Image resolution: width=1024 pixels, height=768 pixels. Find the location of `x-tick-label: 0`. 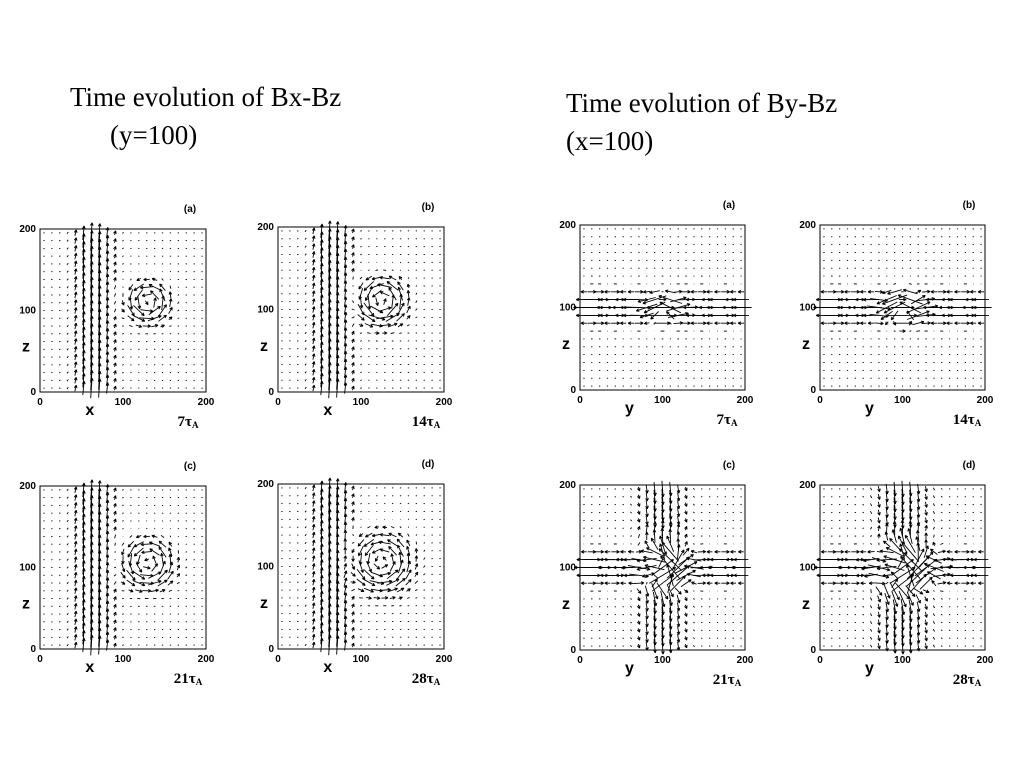

x-tick-label: 0 is located at coordinates (820, 400).